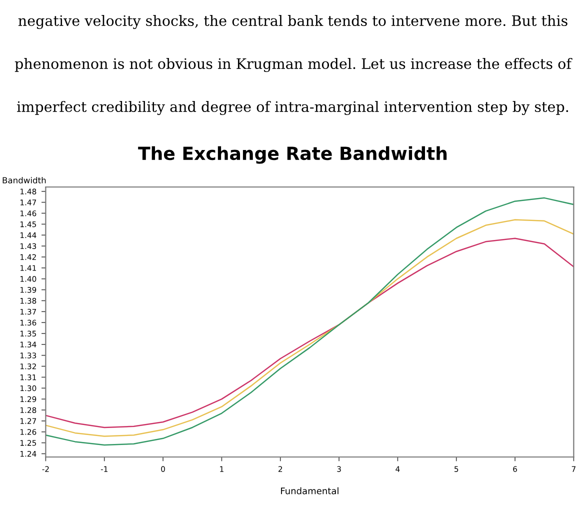 This screenshot has height=512, width=586. Describe the element at coordinates (293, 22) in the screenshot. I see `text: negative velocity shocks, the central bank tends to intervene more. But this` at that location.